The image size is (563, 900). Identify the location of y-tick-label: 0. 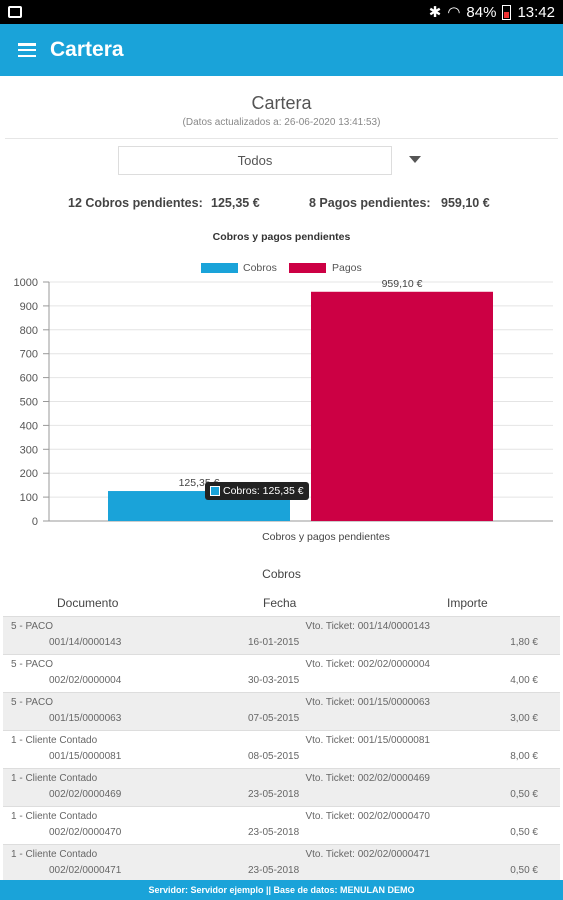
(35, 522).